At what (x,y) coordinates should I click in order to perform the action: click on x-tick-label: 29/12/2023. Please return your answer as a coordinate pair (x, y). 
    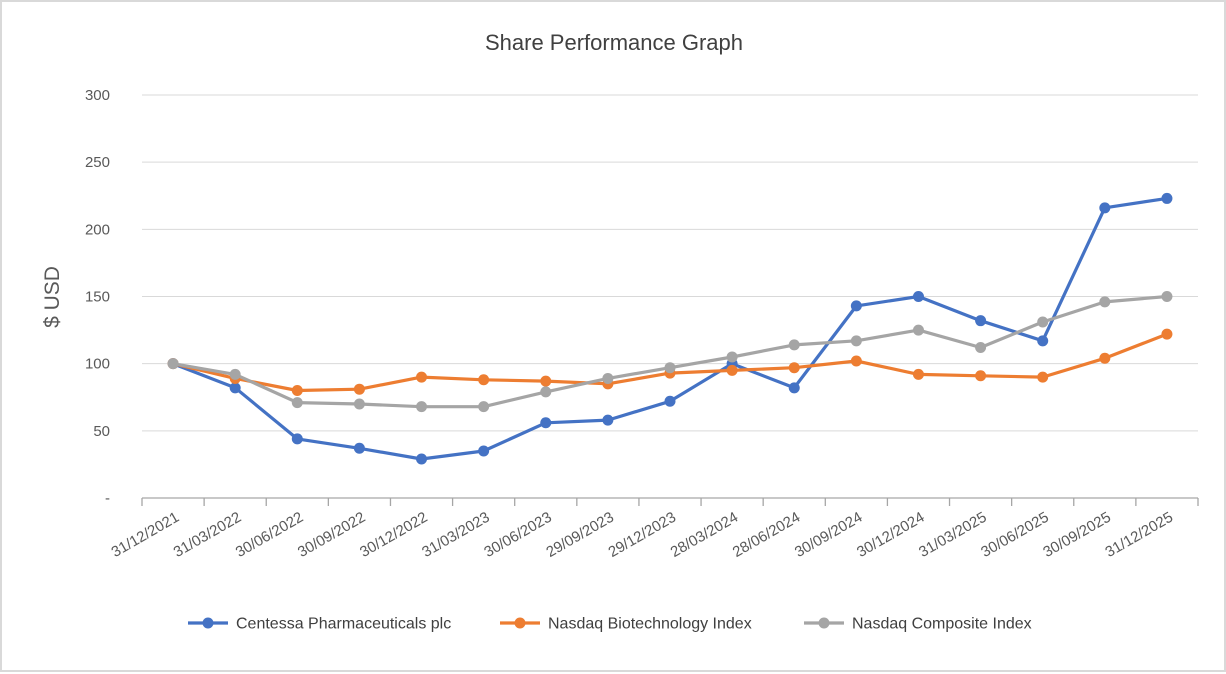
    Looking at the image, I should click on (642, 535).